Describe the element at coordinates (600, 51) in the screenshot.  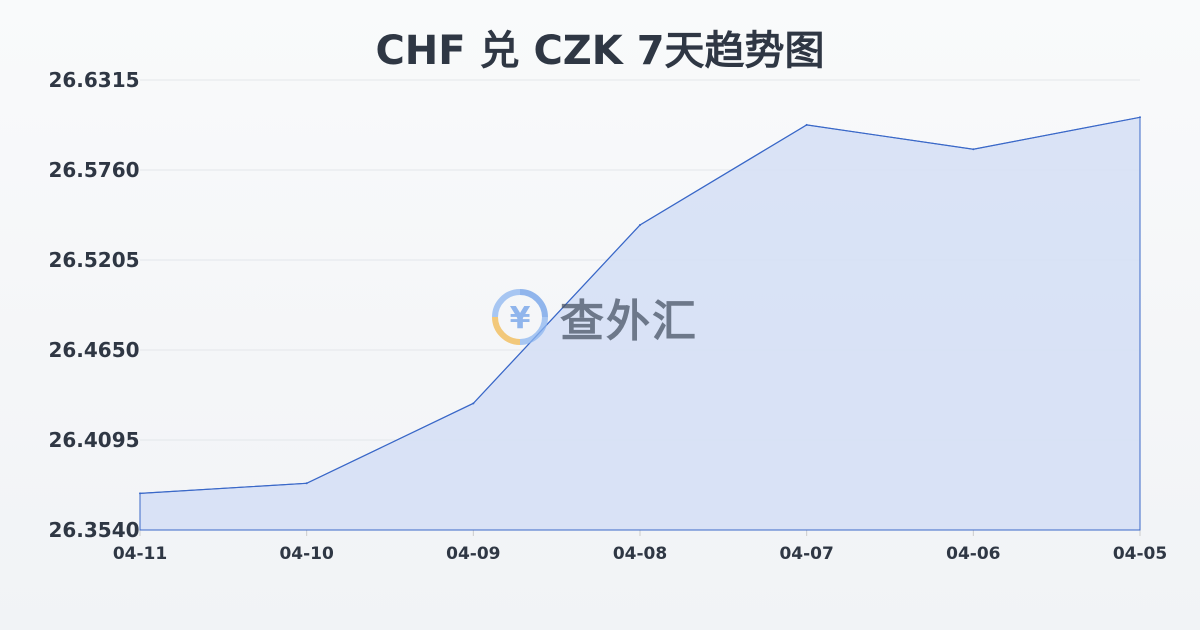
I see `chart-title: CHF 兑 CZK 7天趋势图` at that location.